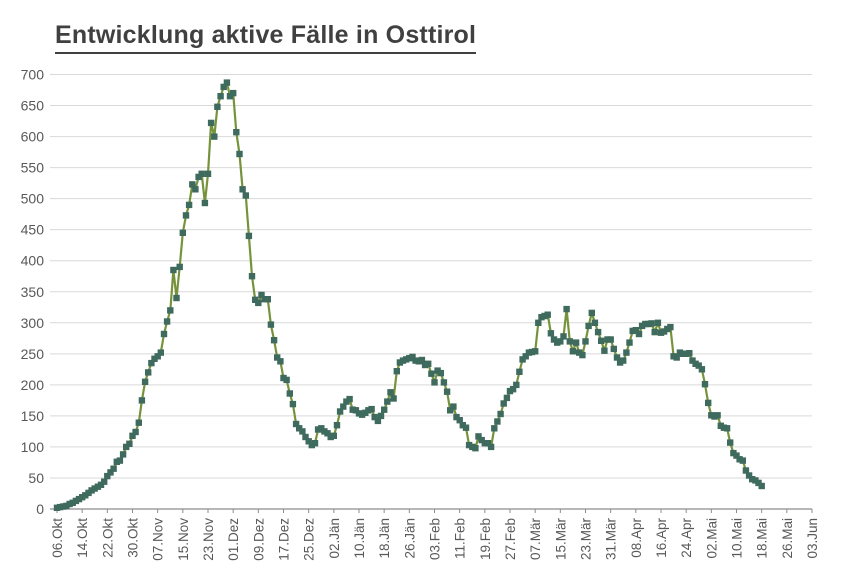  What do you see at coordinates (711, 538) in the screenshot?
I see `x-tick-label: 02.Mai` at bounding box center [711, 538].